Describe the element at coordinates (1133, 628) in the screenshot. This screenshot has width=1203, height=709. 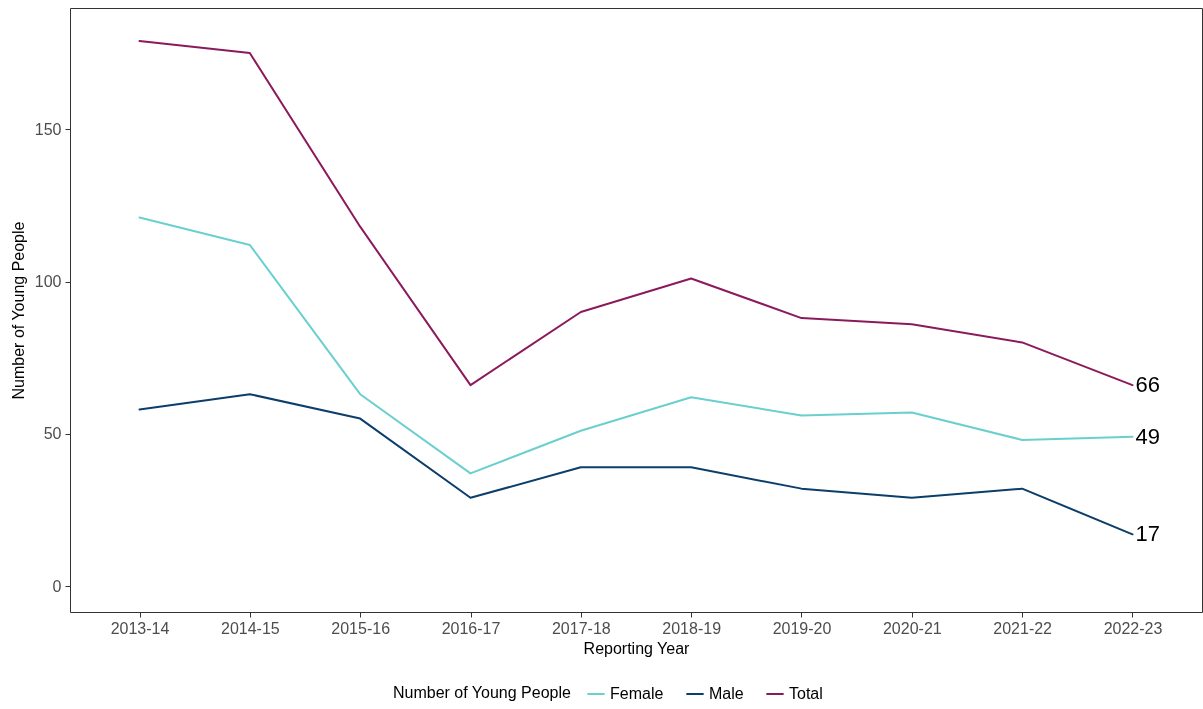
I see `x-tick-label: 2022-23` at that location.